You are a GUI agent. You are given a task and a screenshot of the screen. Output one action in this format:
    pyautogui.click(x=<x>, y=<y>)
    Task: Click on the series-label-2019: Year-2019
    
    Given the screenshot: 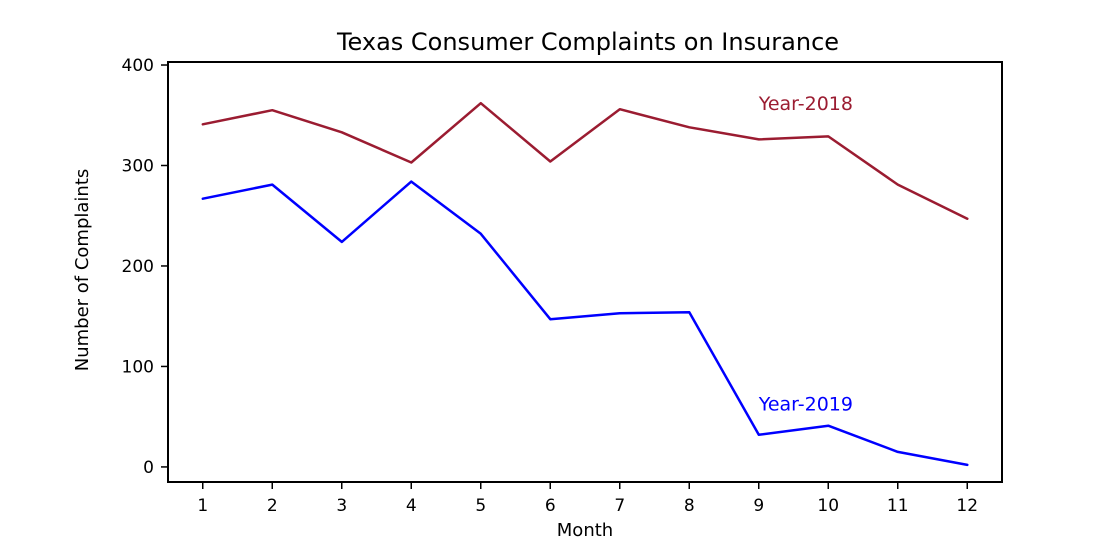 What is the action you would take?
    pyautogui.click(x=805, y=405)
    